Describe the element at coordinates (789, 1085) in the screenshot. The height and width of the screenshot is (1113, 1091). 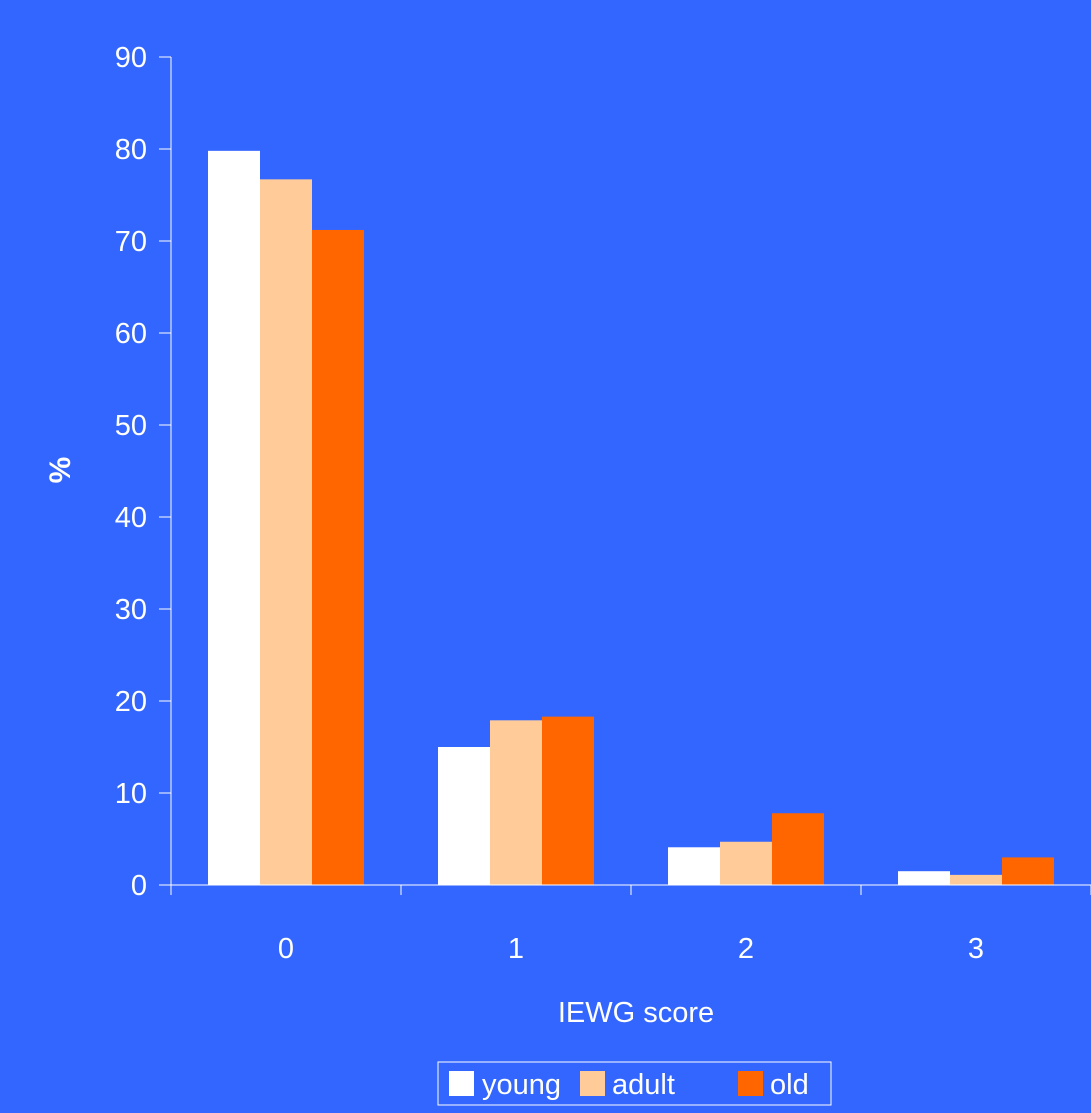
I see `legend-label-old: old` at that location.